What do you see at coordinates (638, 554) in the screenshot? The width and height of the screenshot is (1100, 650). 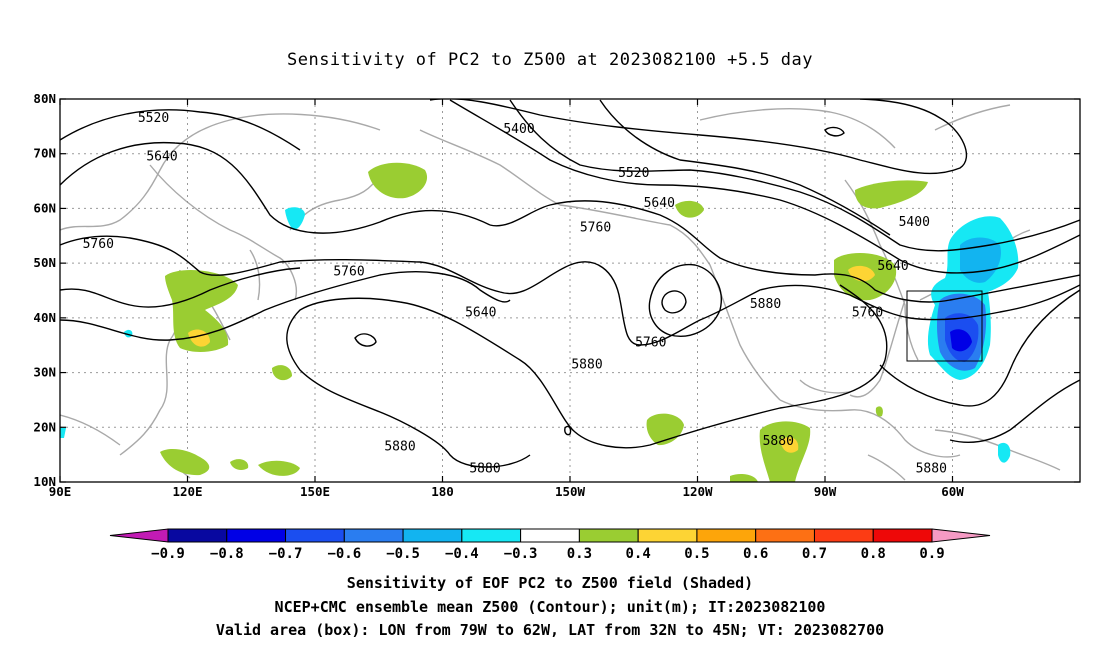 I see `colorbar-label: 0.4` at bounding box center [638, 554].